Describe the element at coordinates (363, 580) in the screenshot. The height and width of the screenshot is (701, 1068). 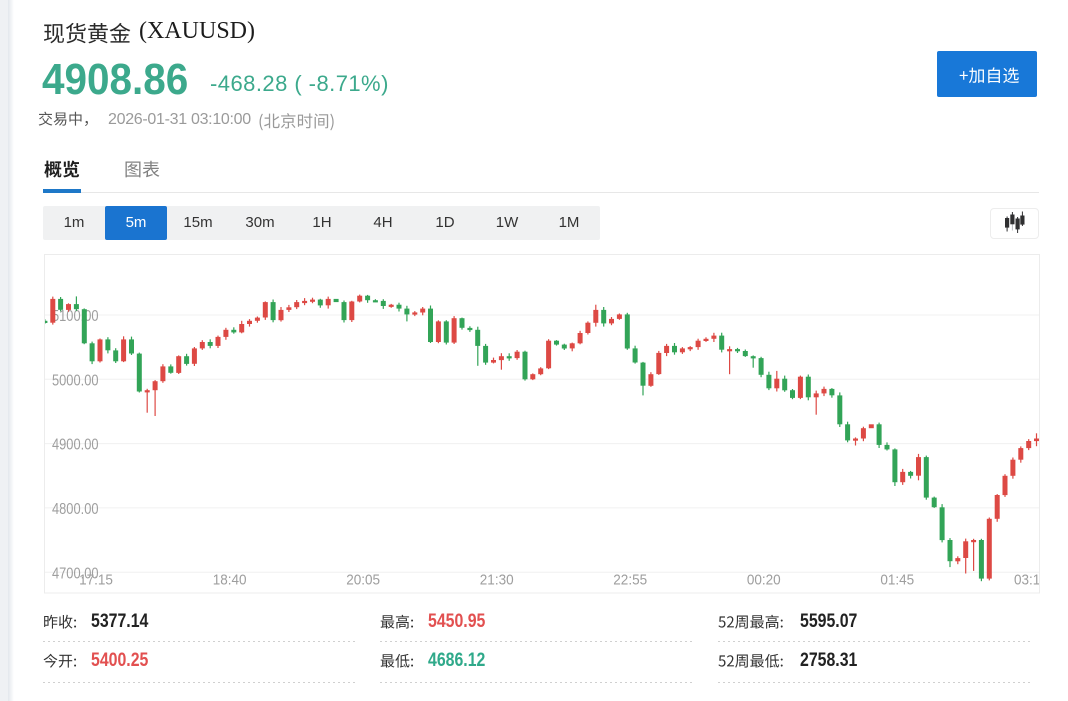
I see `svg-text: 20:05` at that location.